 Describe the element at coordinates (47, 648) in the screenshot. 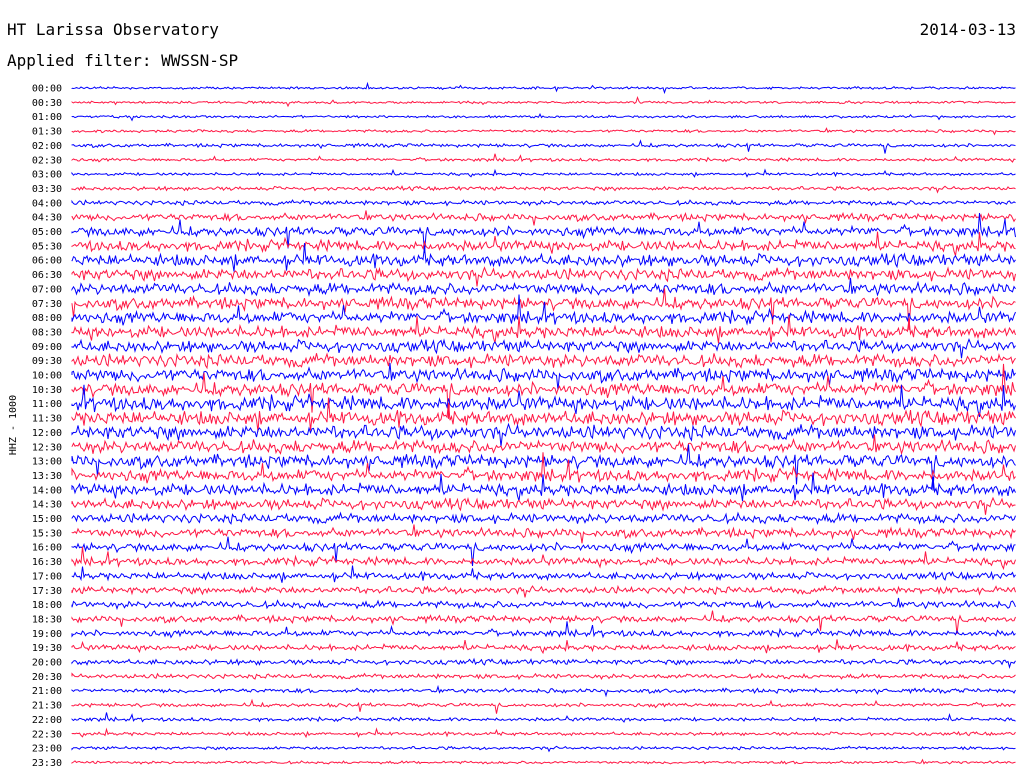

I see `time-tick-label: 19:30` at that location.